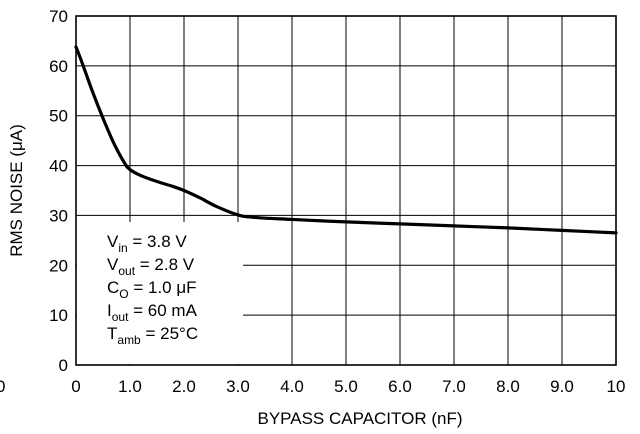 This screenshot has width=640, height=434. What do you see at coordinates (58, 16) in the screenshot?
I see `y-tick-label: 70` at bounding box center [58, 16].